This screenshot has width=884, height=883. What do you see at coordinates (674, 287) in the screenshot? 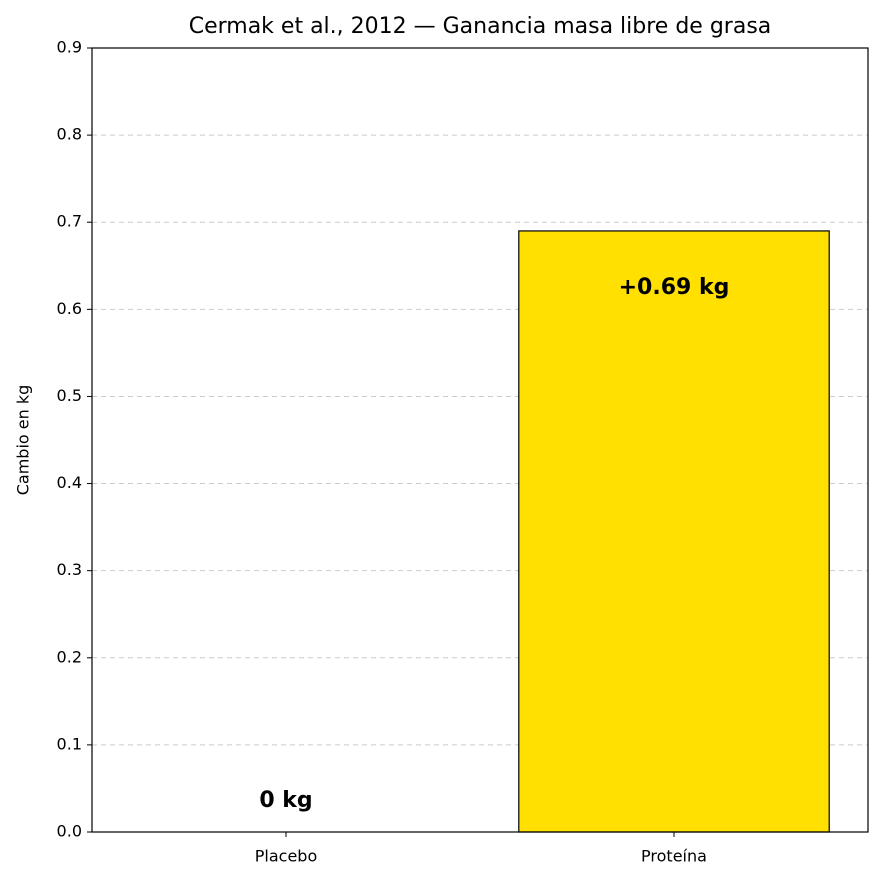
I see `value-label: +0.69 kg` at bounding box center [674, 287].